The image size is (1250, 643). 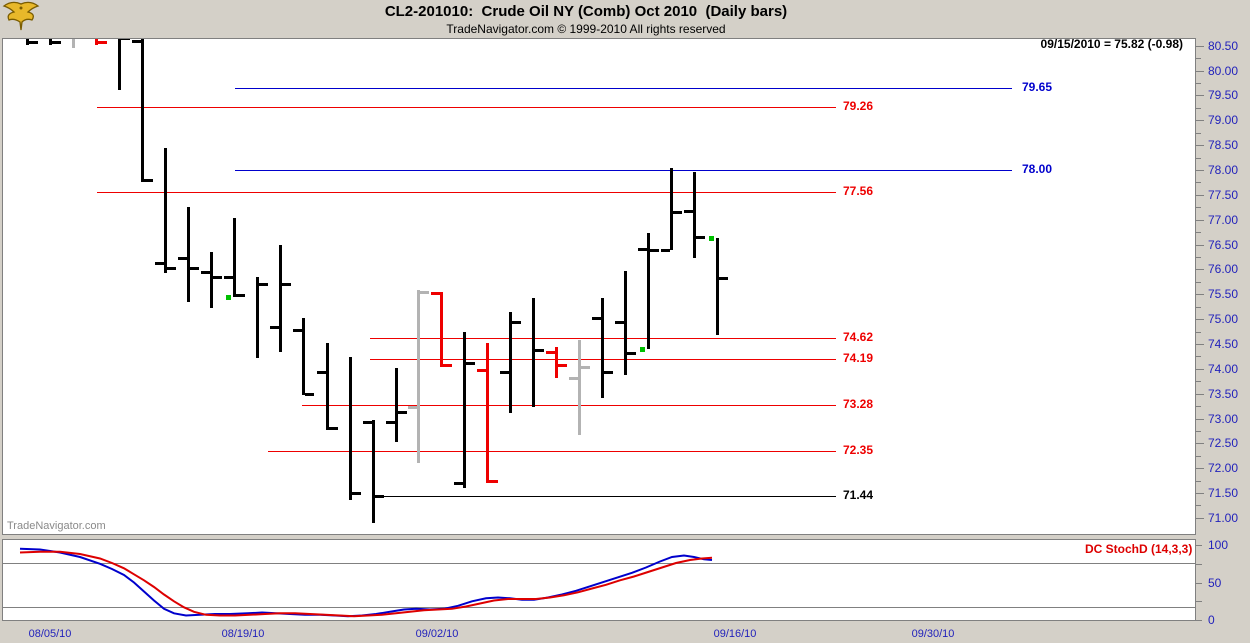 I want to click on price-tick-label: 79.00, so click(x=1223, y=120).